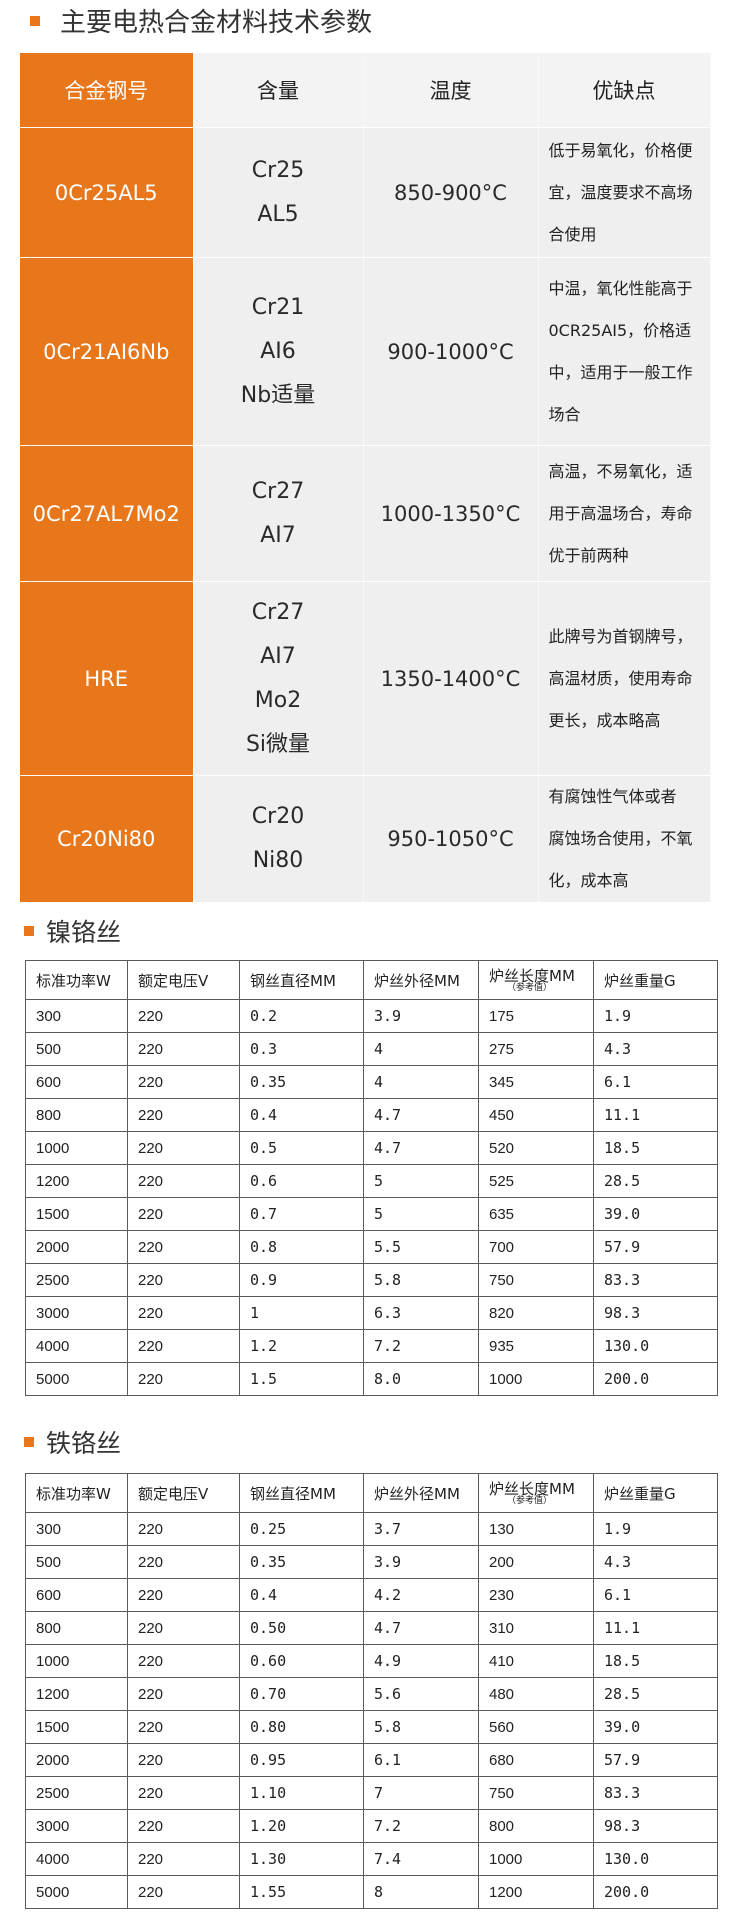 The height and width of the screenshot is (1920, 735). What do you see at coordinates (371, 1661) in the screenshot?
I see `table-row: 1000 220 0.60 4.9 410 18.5` at bounding box center [371, 1661].